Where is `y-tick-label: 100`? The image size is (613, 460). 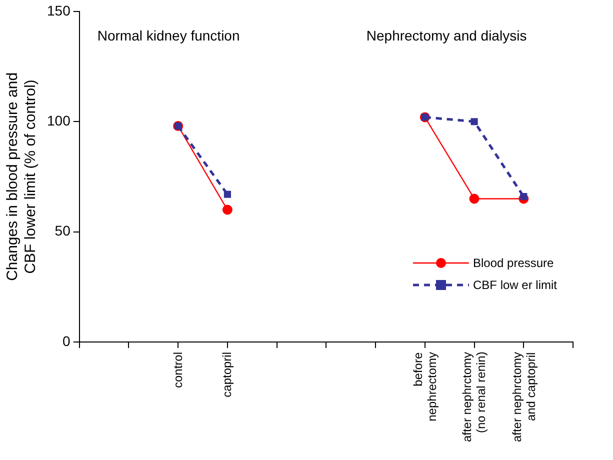
y-tick-label: 100 is located at coordinates (59, 120).